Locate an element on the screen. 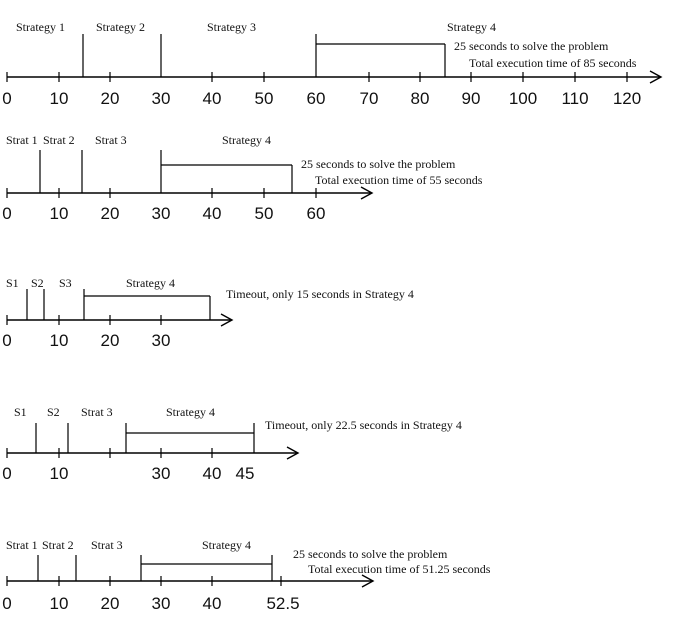 Image resolution: width=685 pixels, height=626 pixels. timeline-2-tick-label: 40 is located at coordinates (212, 213).